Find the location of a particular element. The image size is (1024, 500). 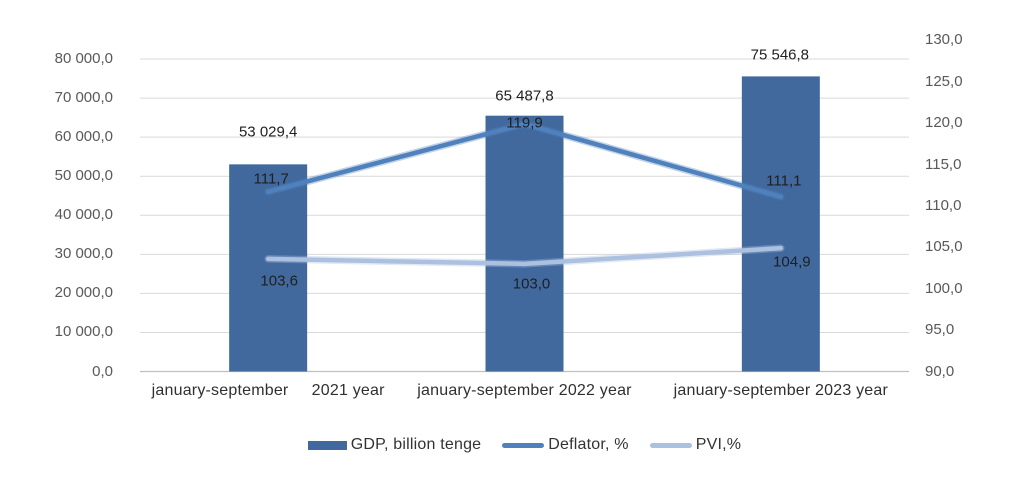

data-label-gdp: 75 546,8 is located at coordinates (780, 55).